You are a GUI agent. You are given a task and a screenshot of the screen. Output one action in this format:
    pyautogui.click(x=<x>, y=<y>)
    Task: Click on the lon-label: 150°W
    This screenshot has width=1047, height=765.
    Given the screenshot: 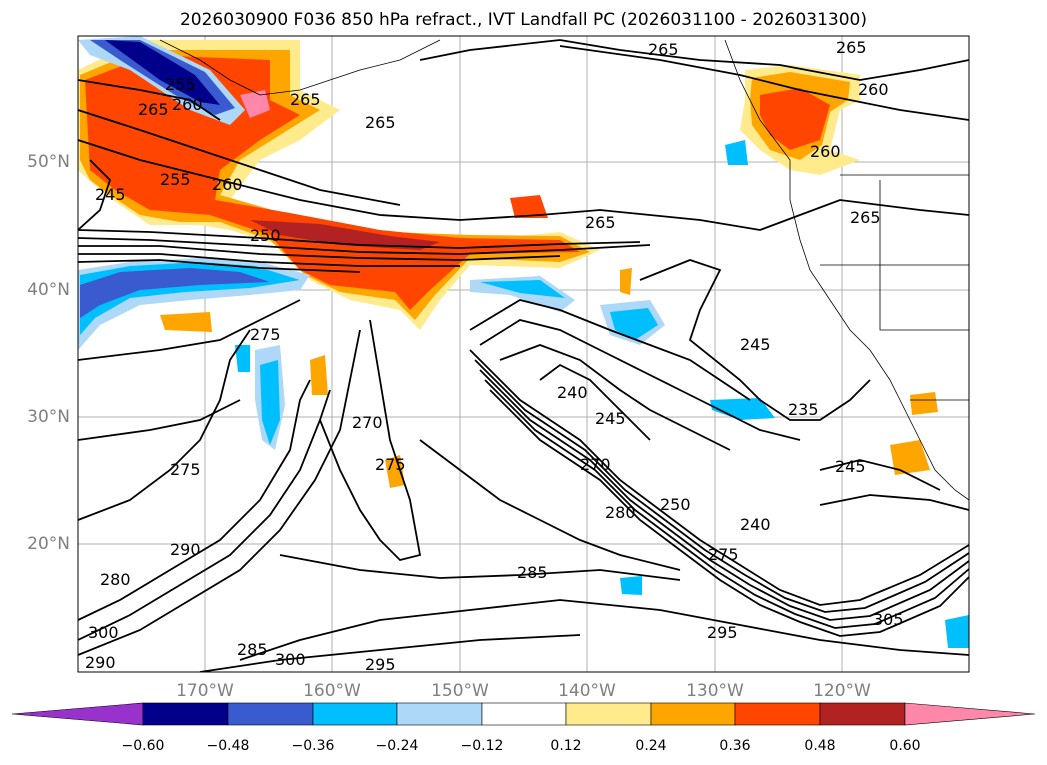 What is the action you would take?
    pyautogui.click(x=460, y=691)
    